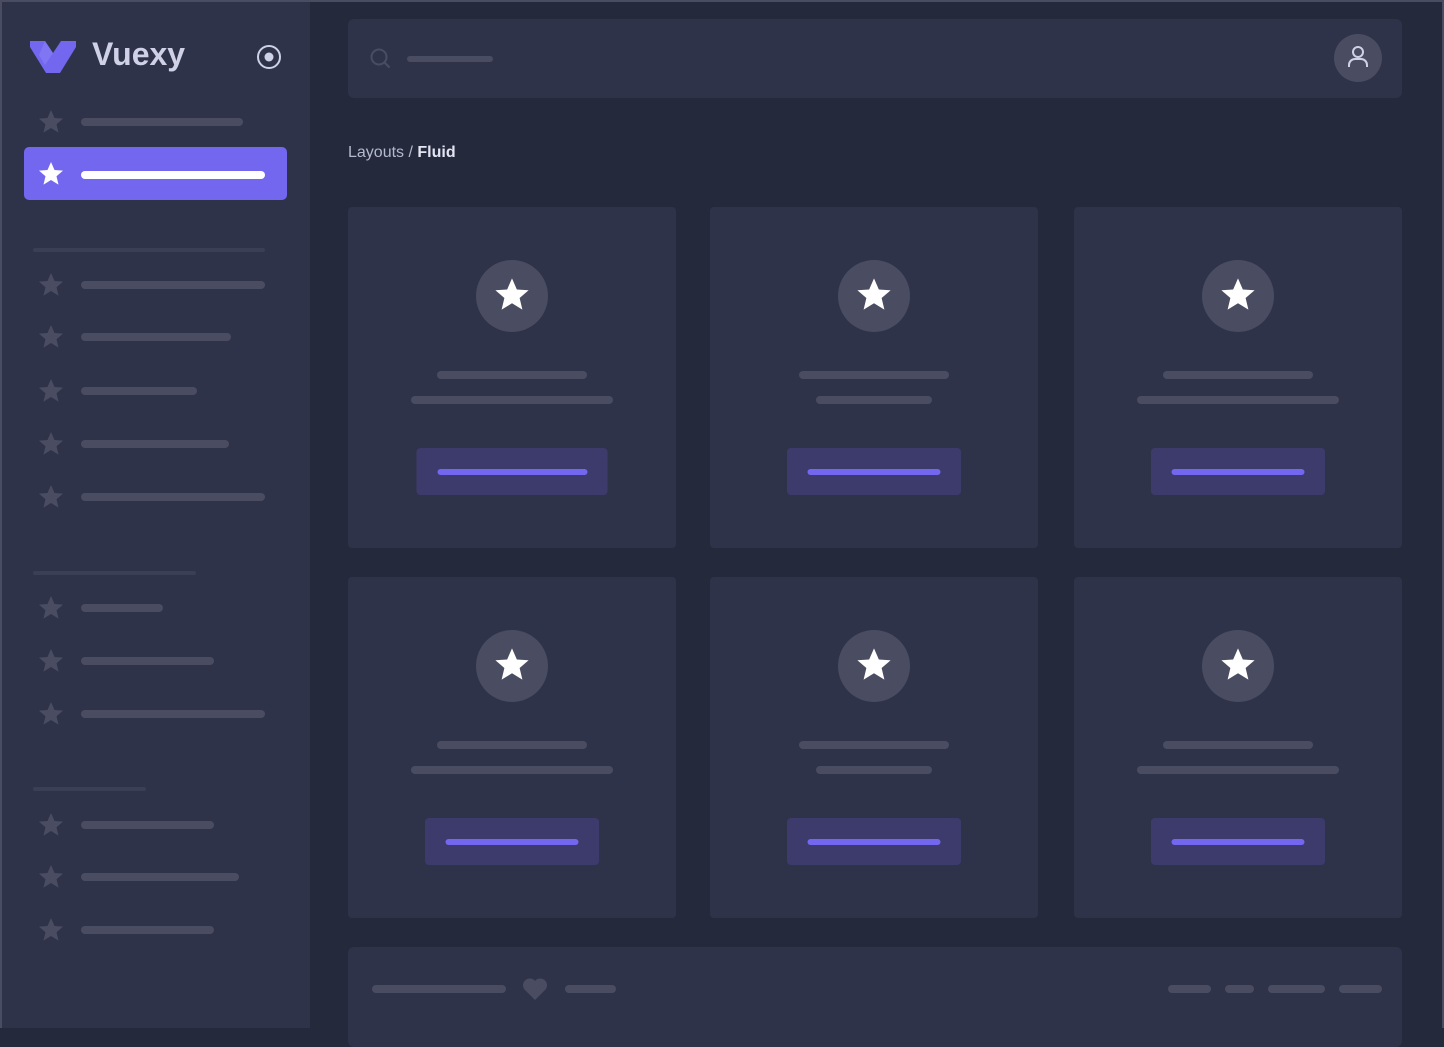 The image size is (1444, 1047). I want to click on footer, so click(875, 997).